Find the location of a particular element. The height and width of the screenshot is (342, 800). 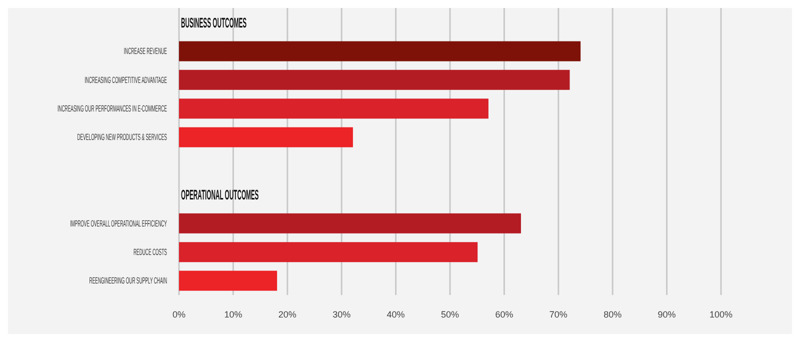

x-tick-label: 70% is located at coordinates (558, 314).